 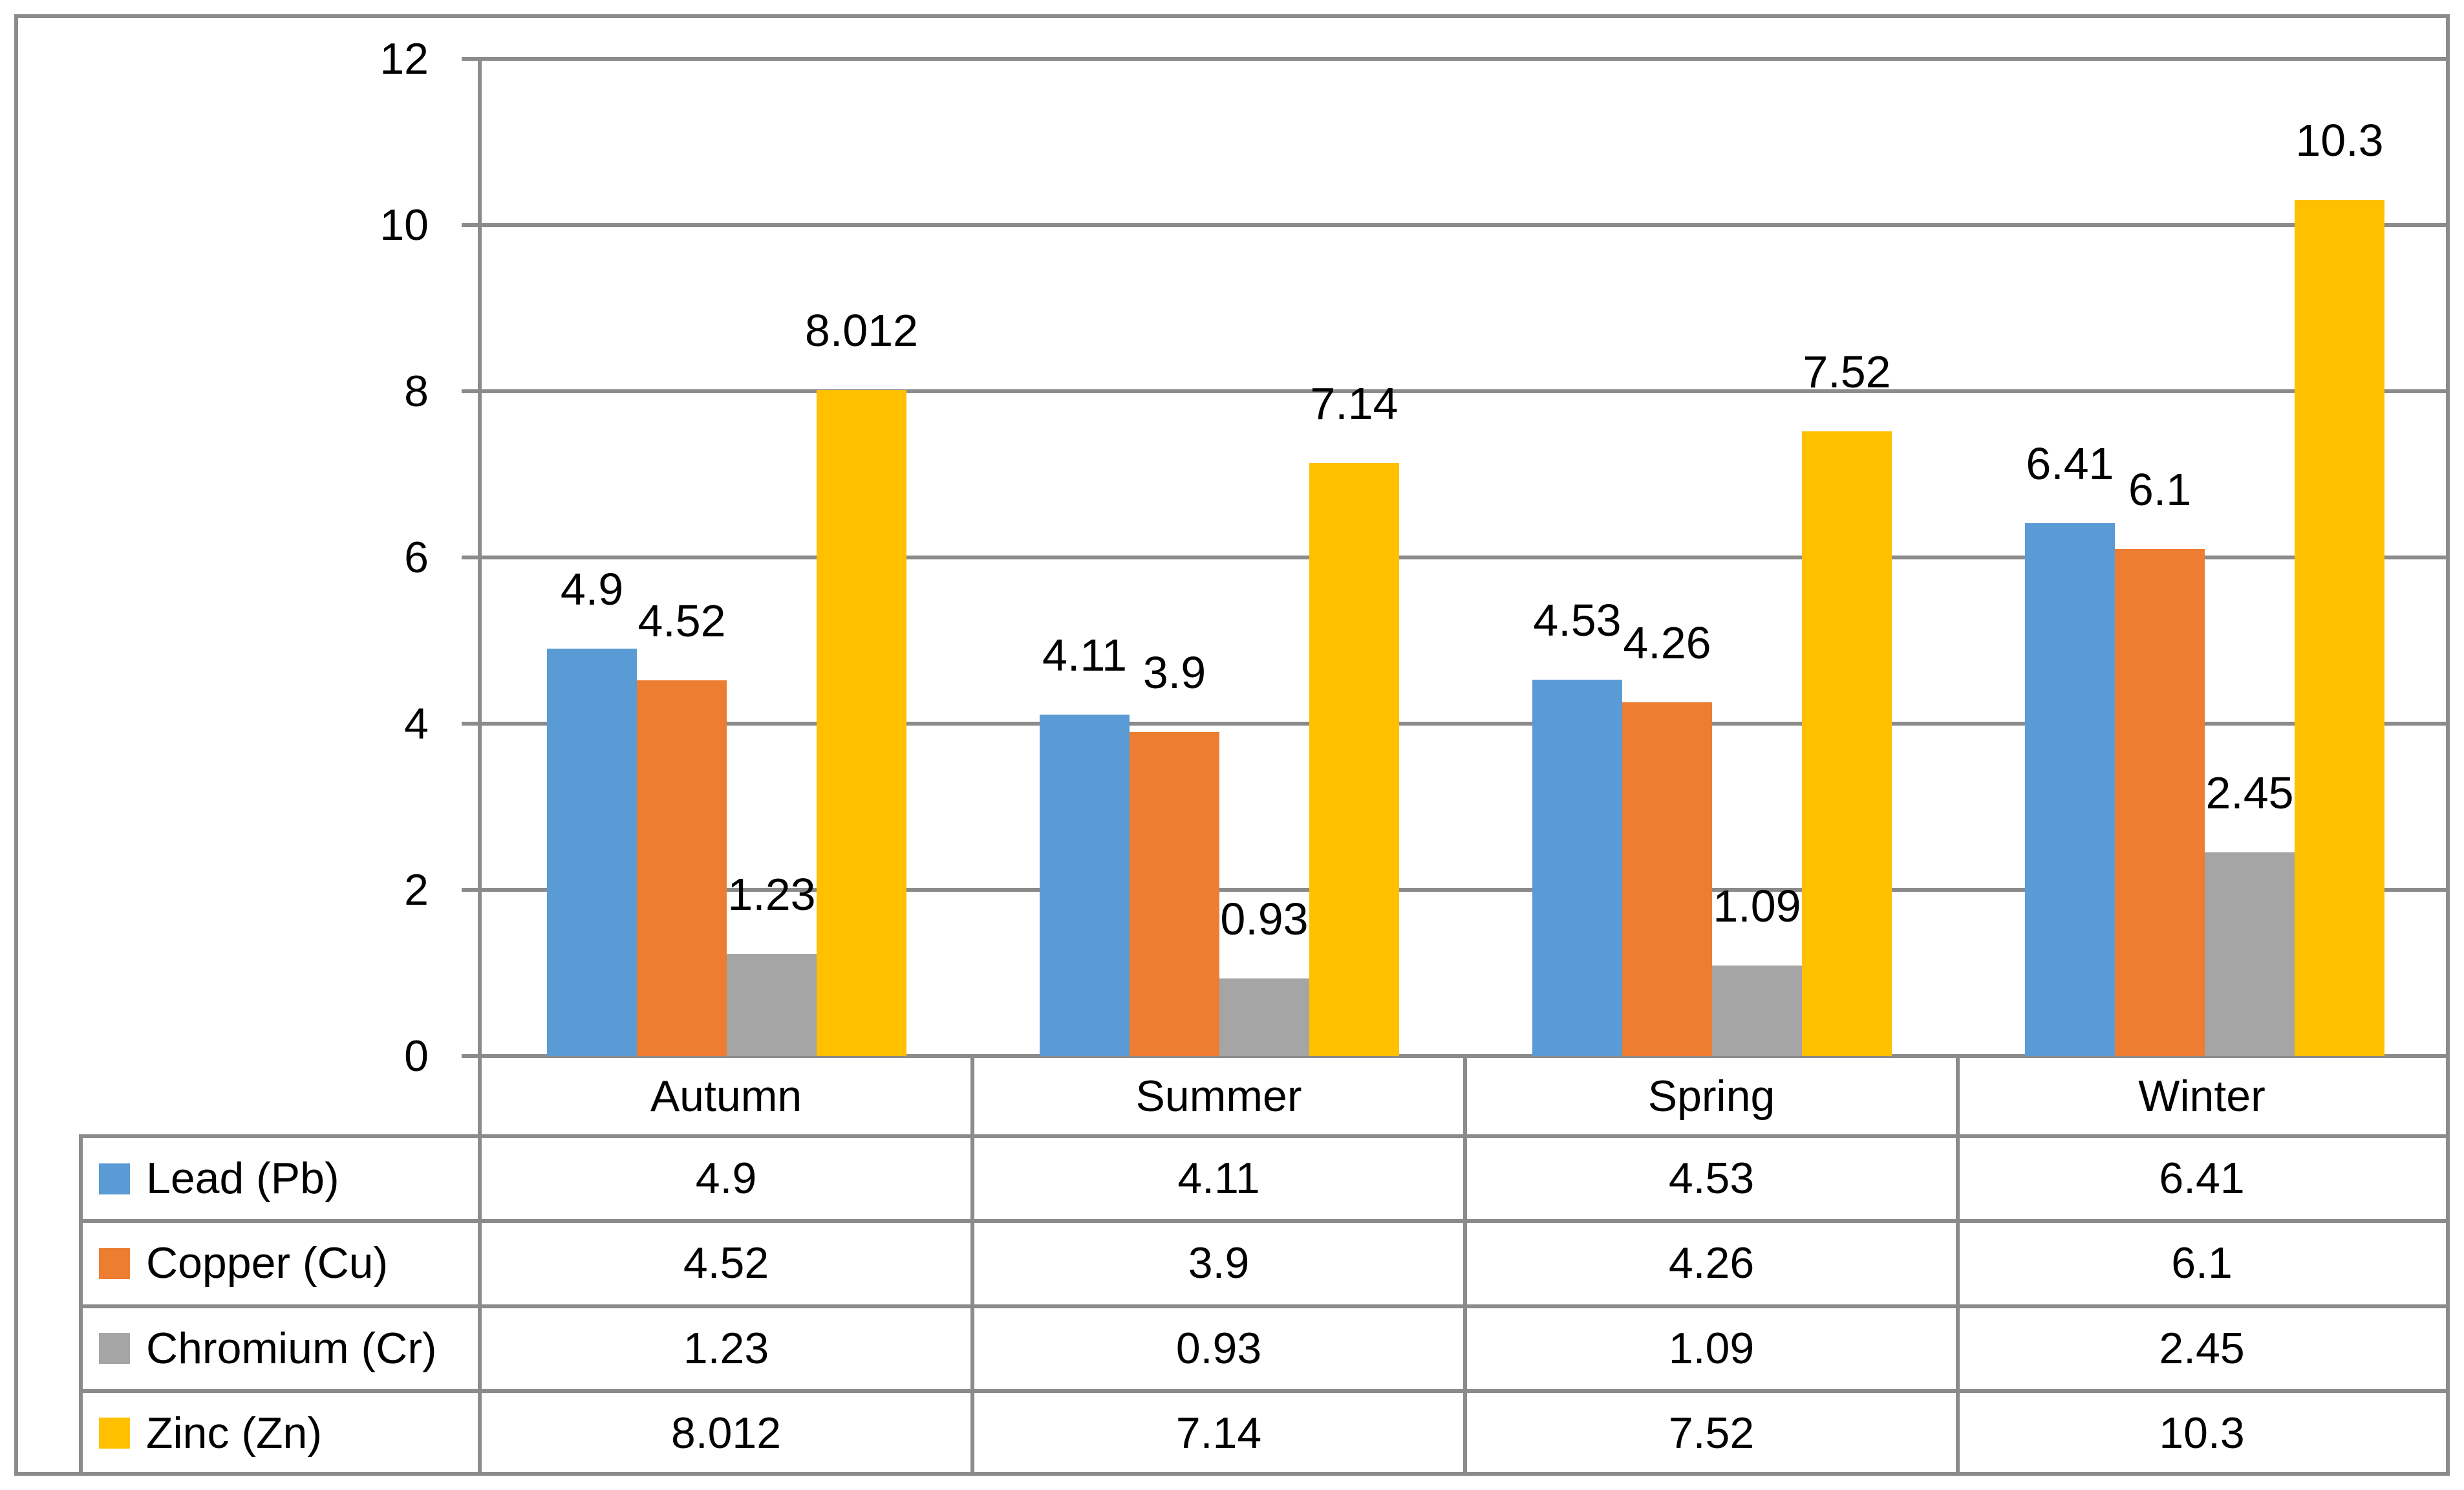 I want to click on table-value-copper-winter: 6.1, so click(x=2202, y=1263).